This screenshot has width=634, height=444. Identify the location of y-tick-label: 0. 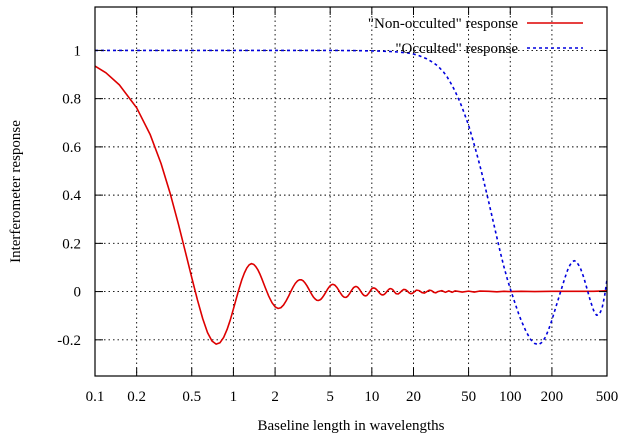
(78, 293).